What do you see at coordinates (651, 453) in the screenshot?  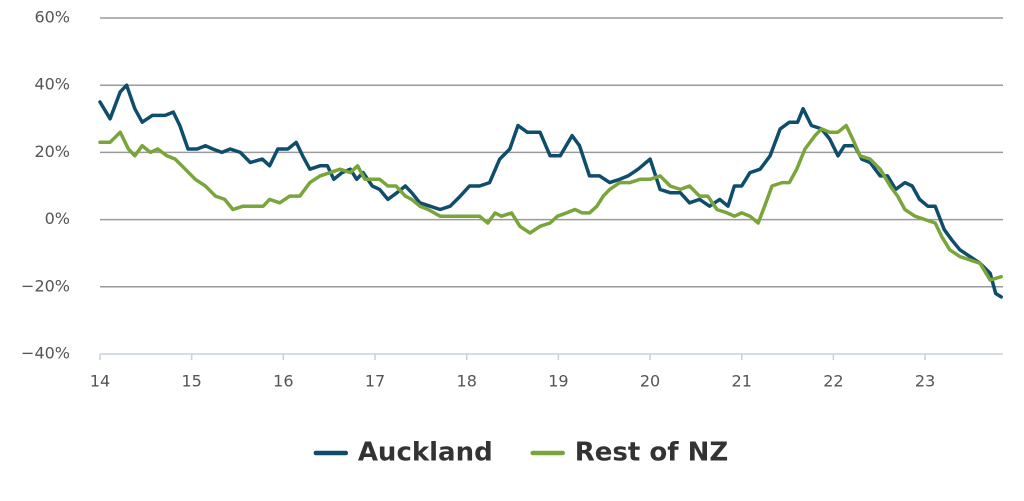 I see `legend-label: Rest of NZ` at bounding box center [651, 453].